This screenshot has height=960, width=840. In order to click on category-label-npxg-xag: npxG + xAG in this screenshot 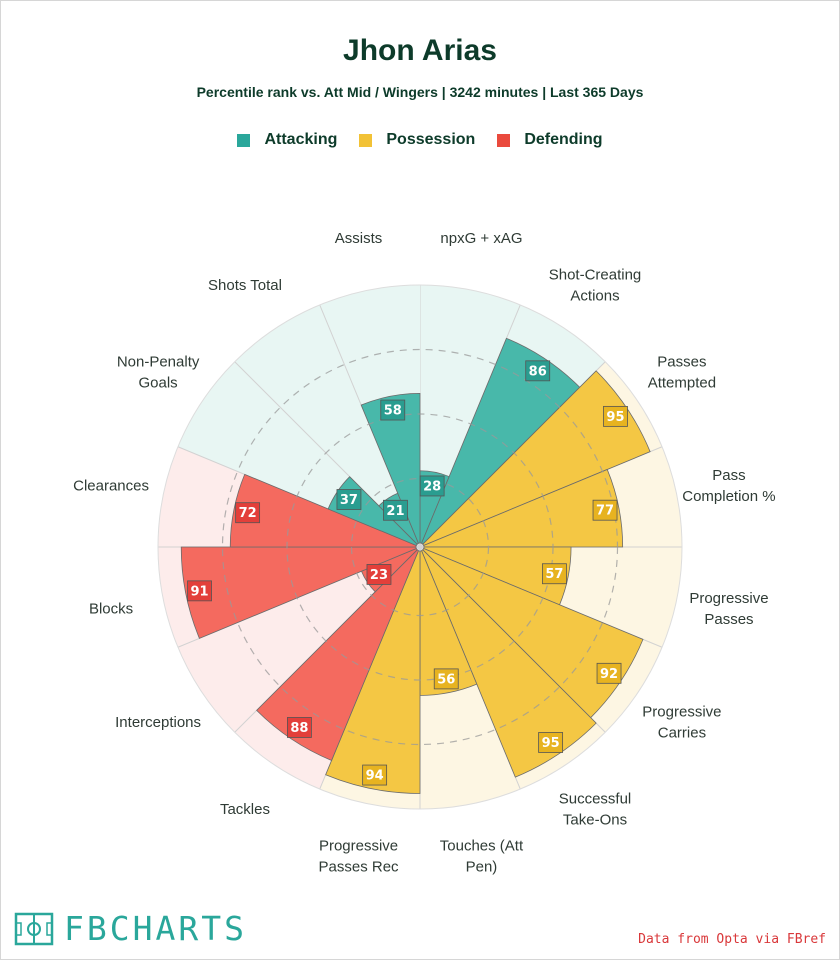, I will do `click(481, 238)`.